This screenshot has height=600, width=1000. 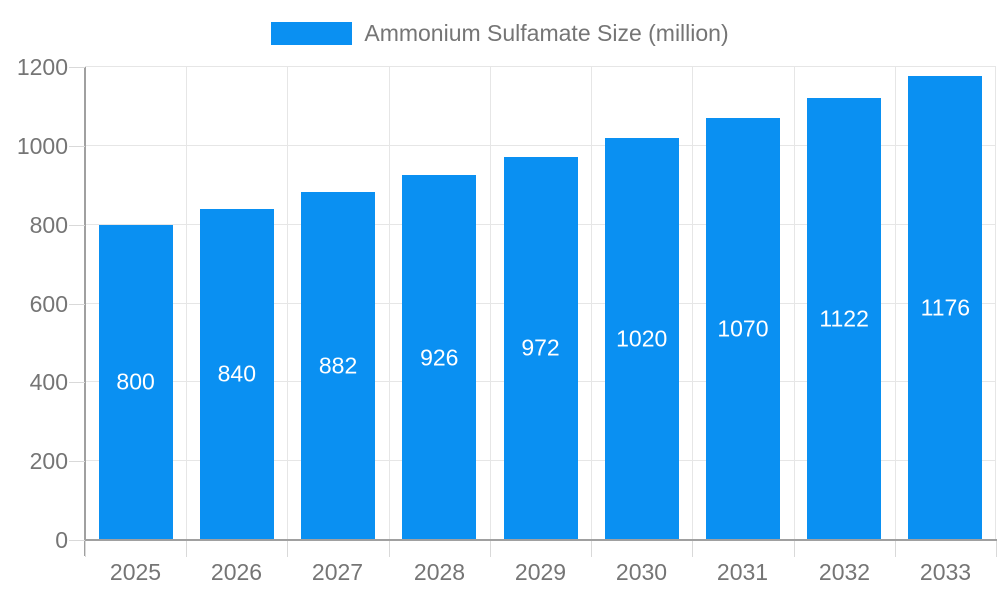 I want to click on x-axis-label-2027: 2027, so click(x=337, y=572).